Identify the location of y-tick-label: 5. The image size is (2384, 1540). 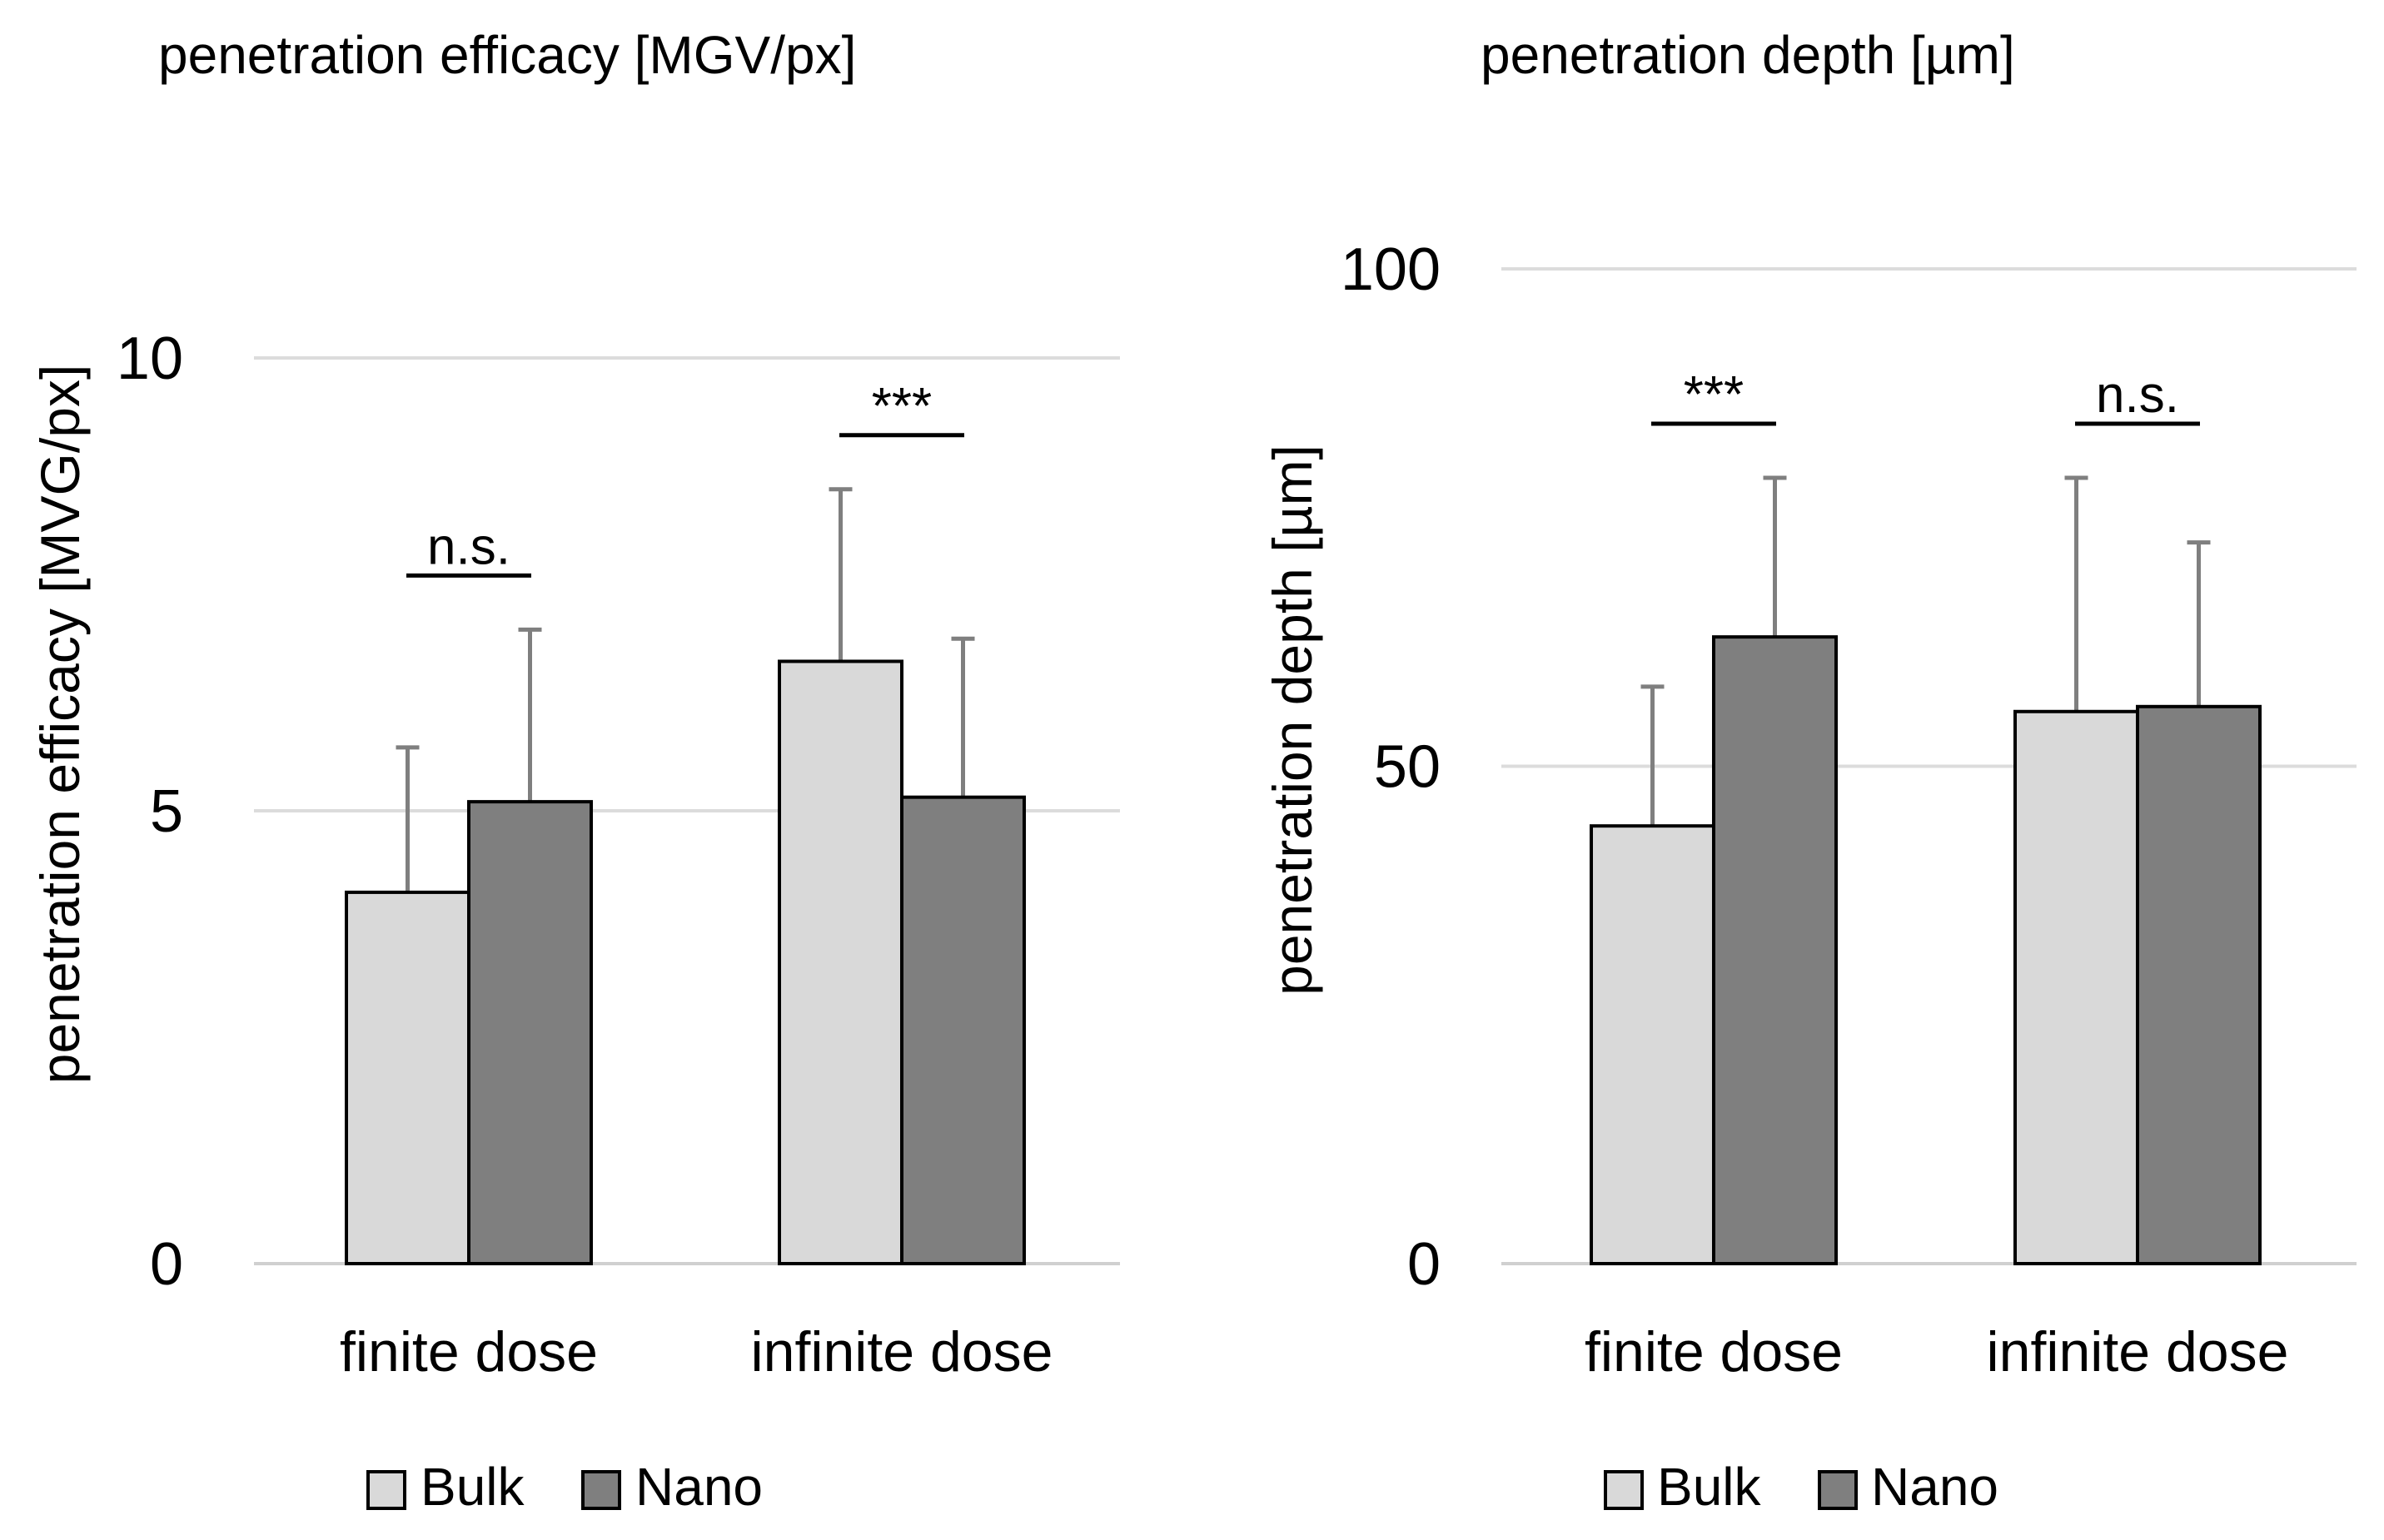
(166, 811).